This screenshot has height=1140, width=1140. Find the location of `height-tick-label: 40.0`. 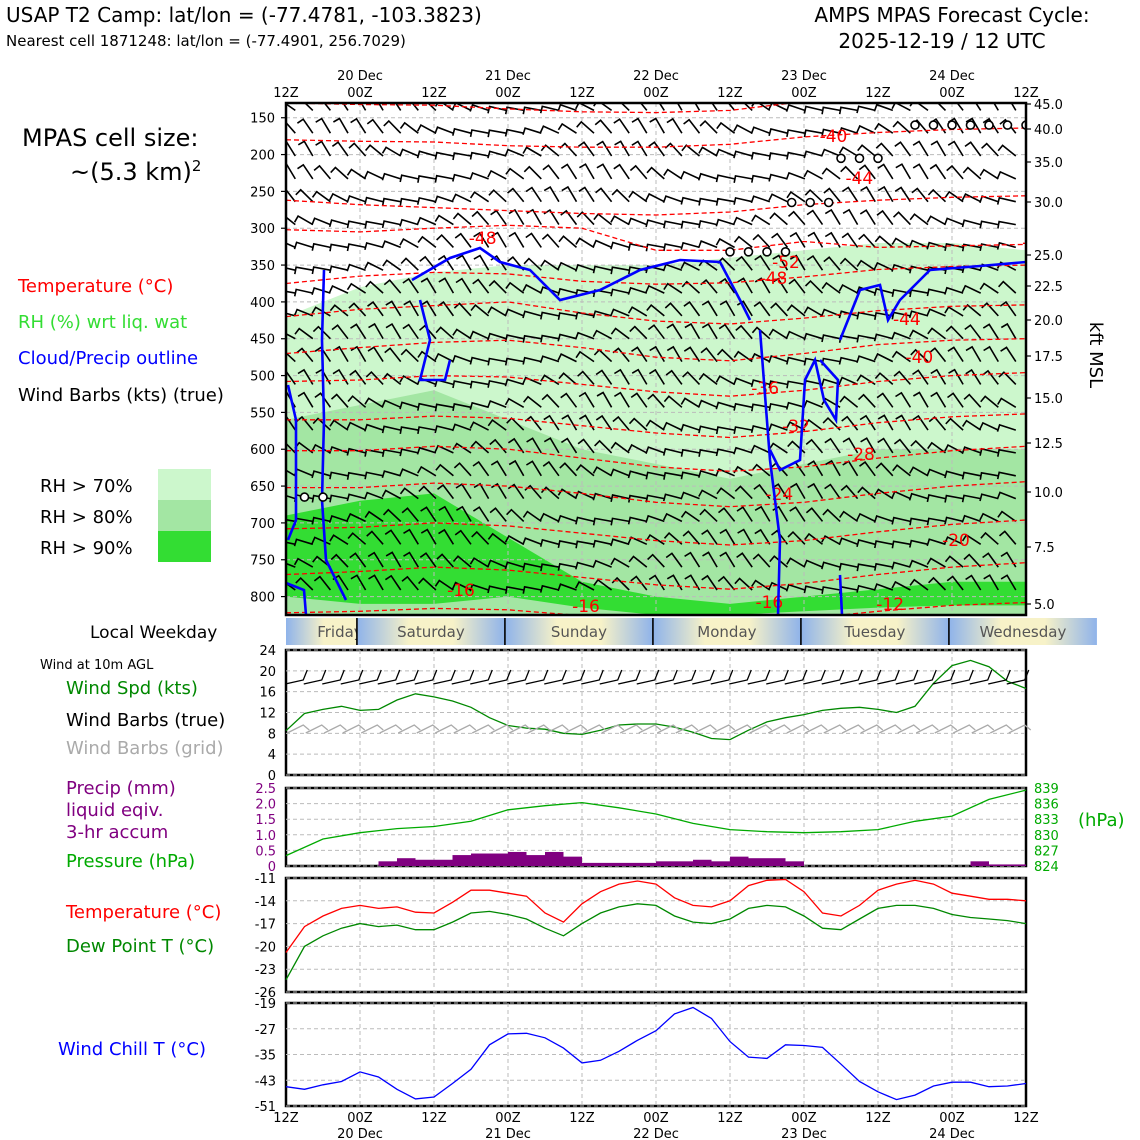

height-tick-label: 40.0 is located at coordinates (1048, 130).